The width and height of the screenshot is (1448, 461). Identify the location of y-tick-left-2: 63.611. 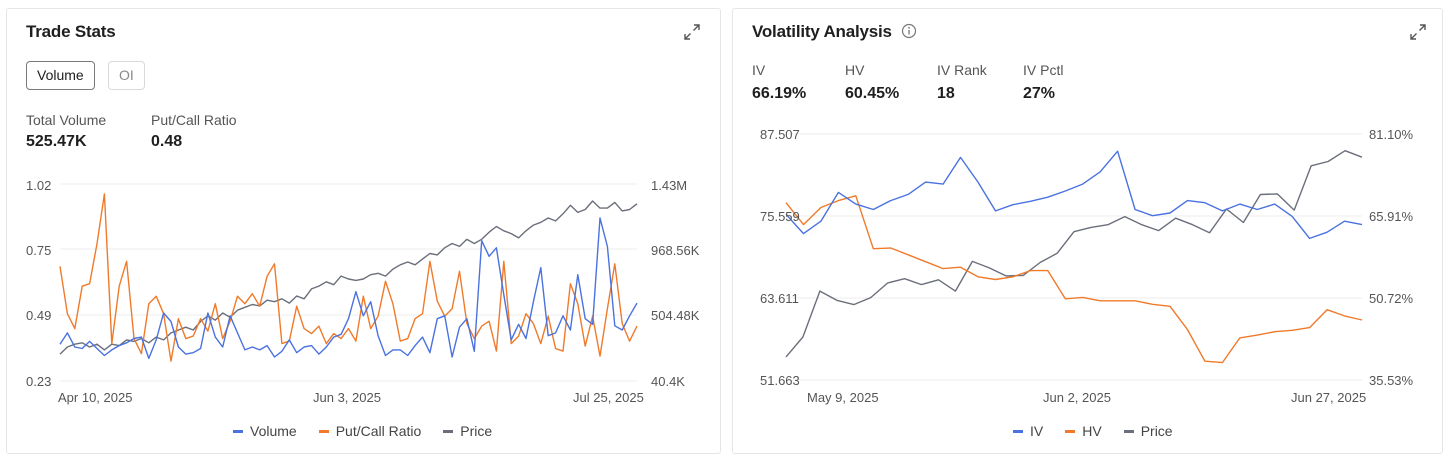
(779, 298).